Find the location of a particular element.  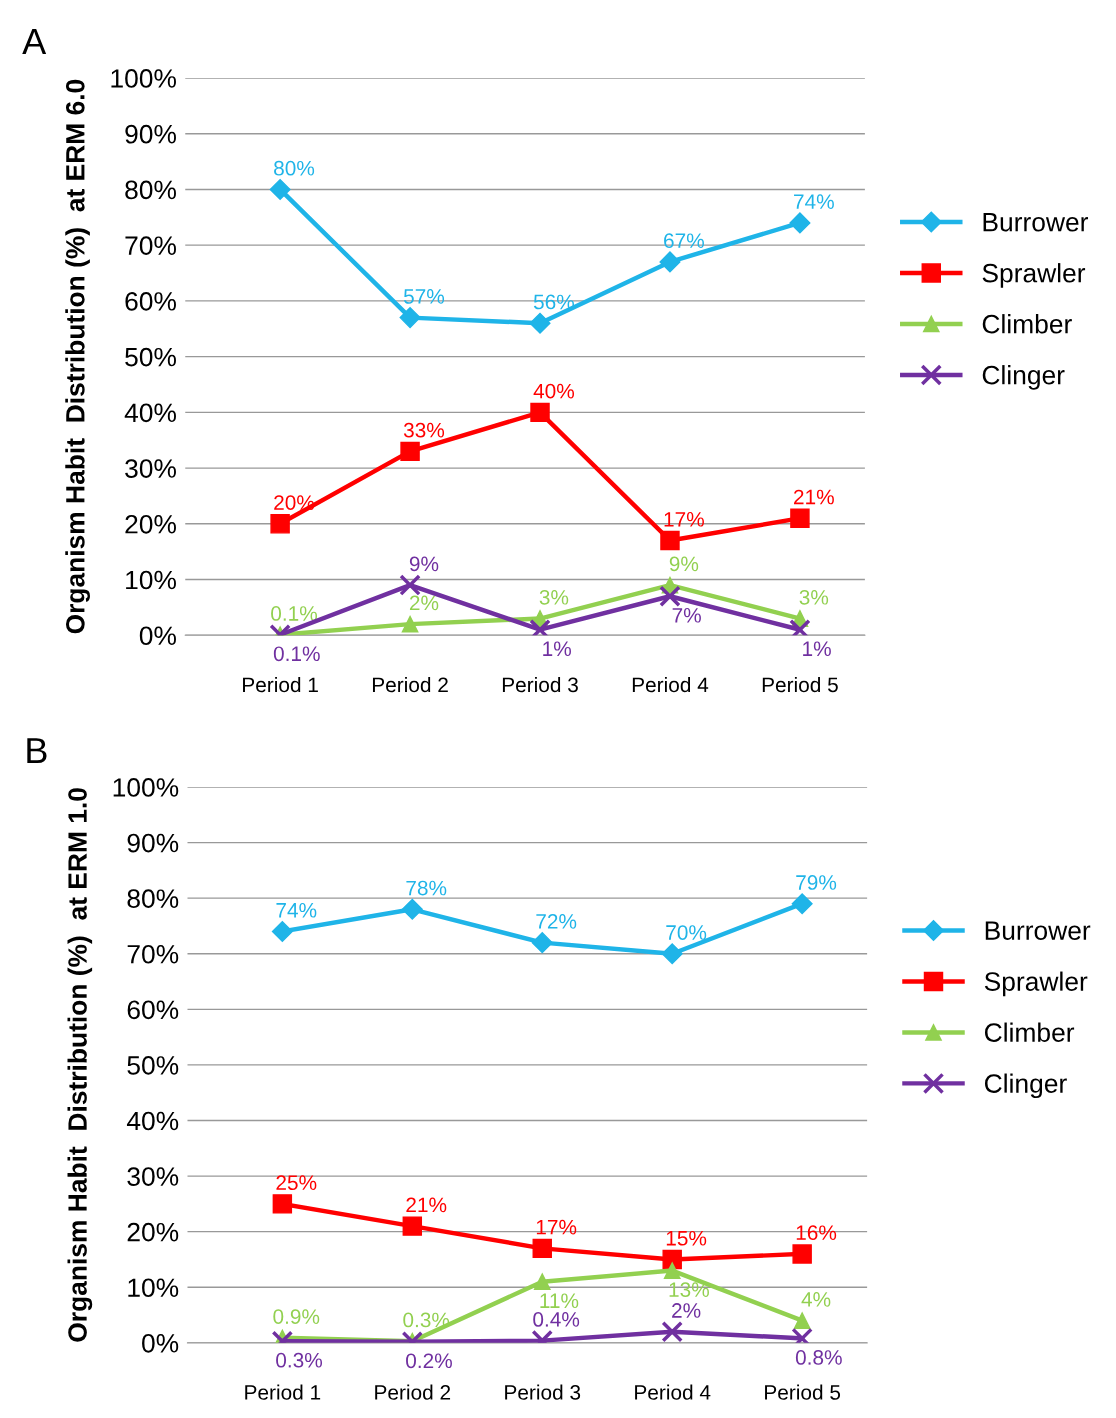

data-label: 67% is located at coordinates (684, 241).